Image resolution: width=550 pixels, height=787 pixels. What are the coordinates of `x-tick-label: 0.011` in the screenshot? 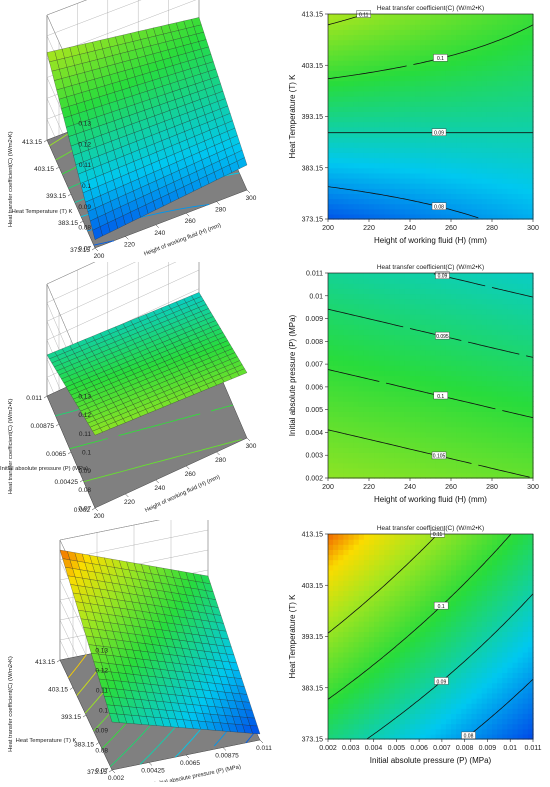 It's located at (264, 748).